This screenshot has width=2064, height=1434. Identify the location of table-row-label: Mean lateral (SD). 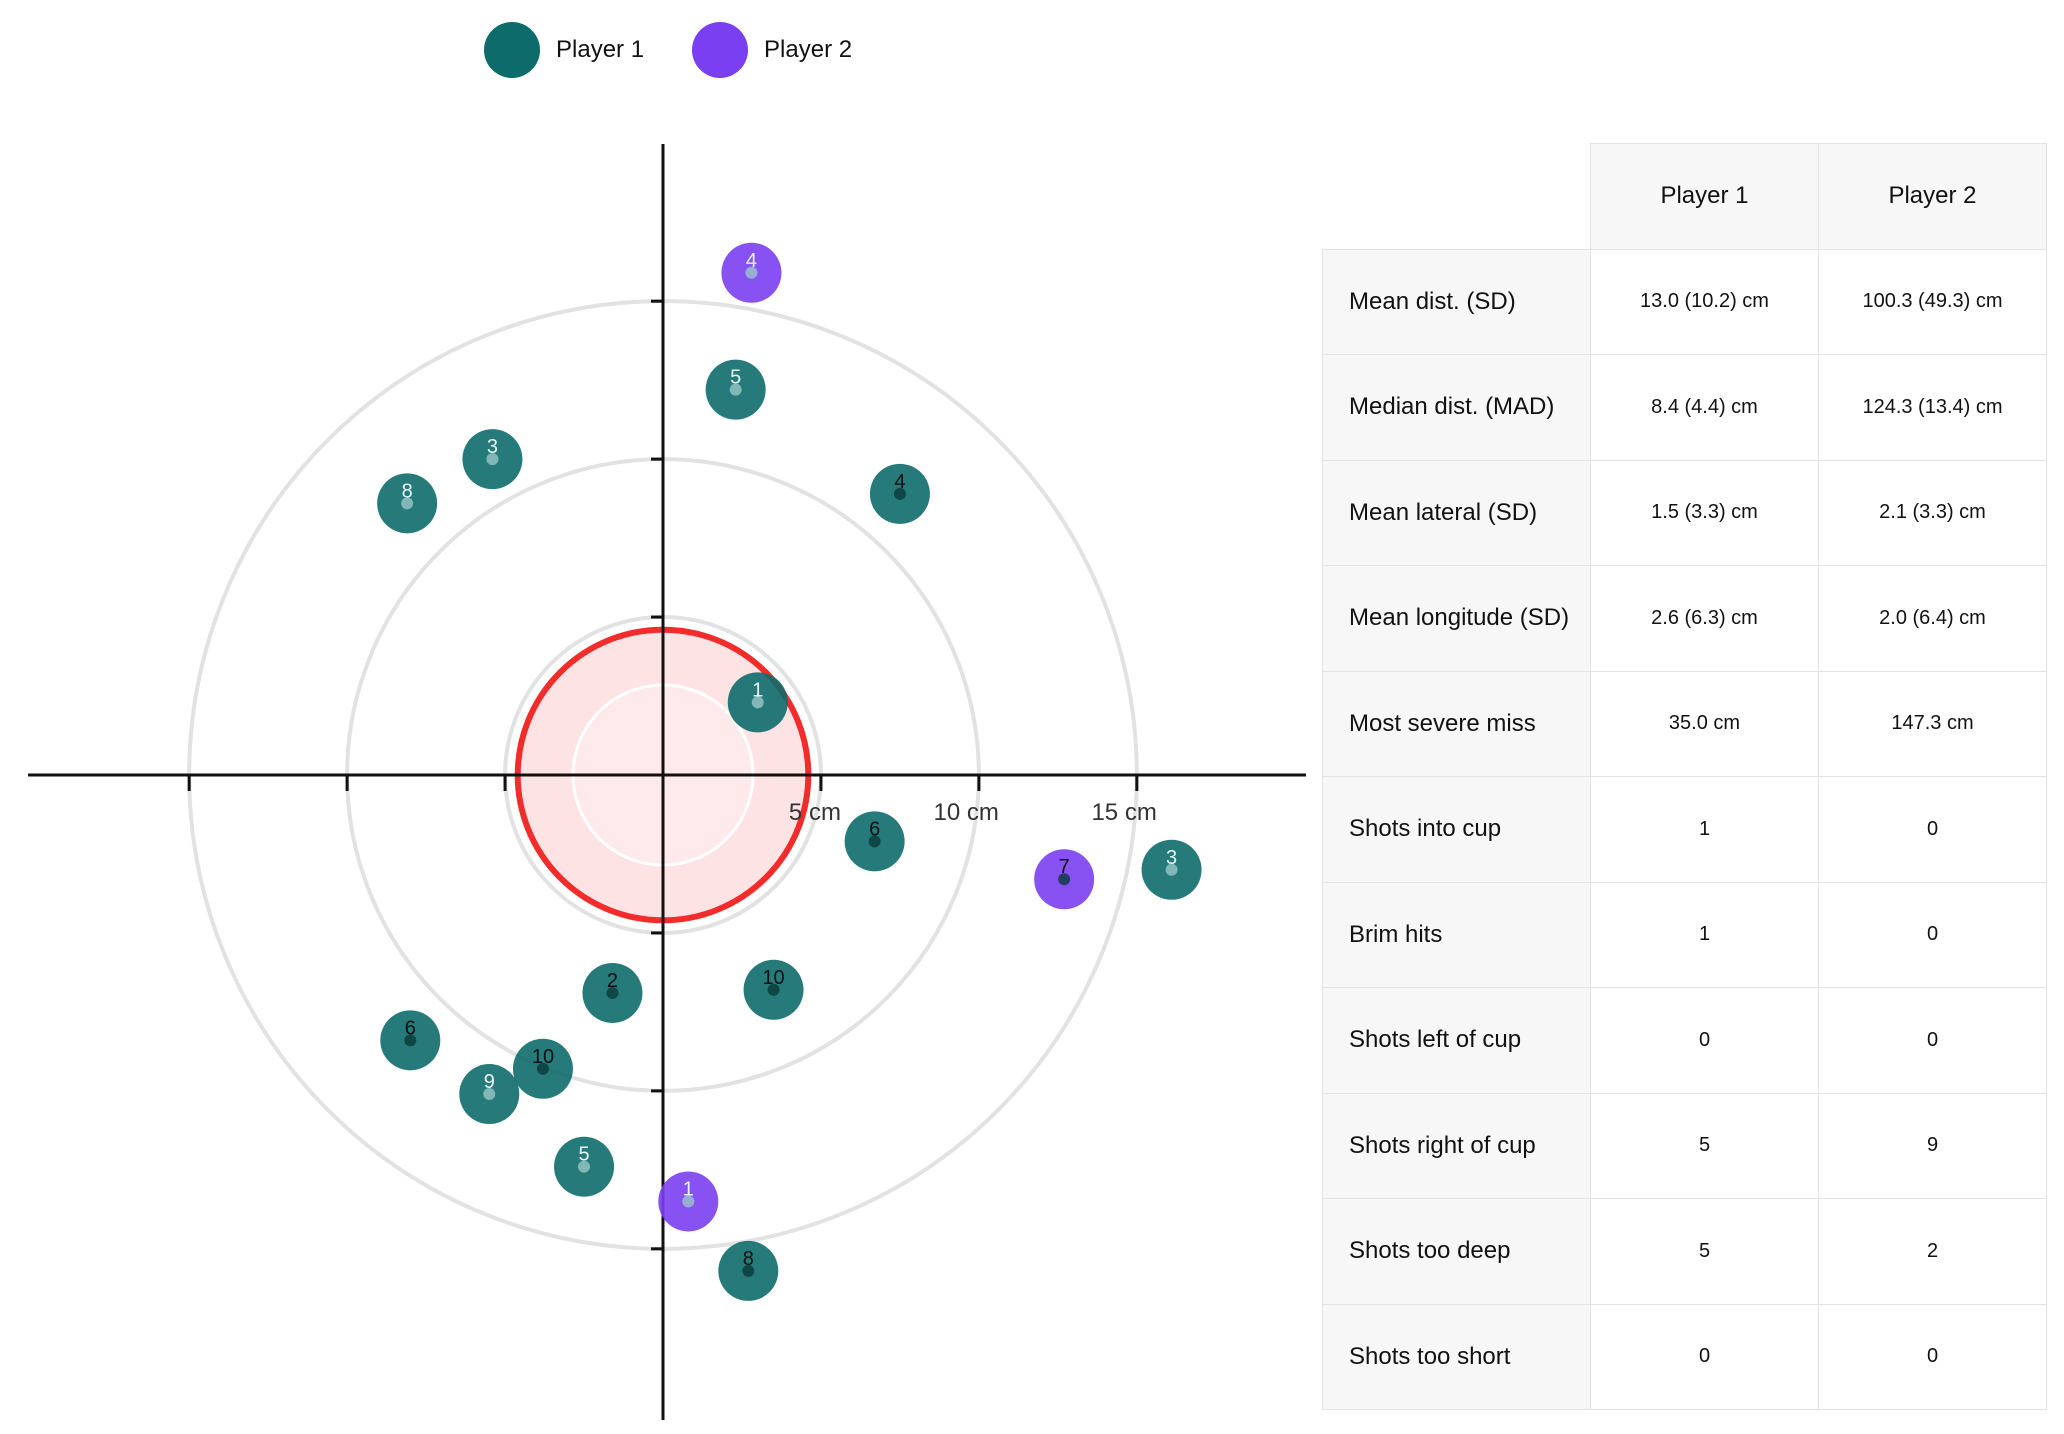
(1456, 512).